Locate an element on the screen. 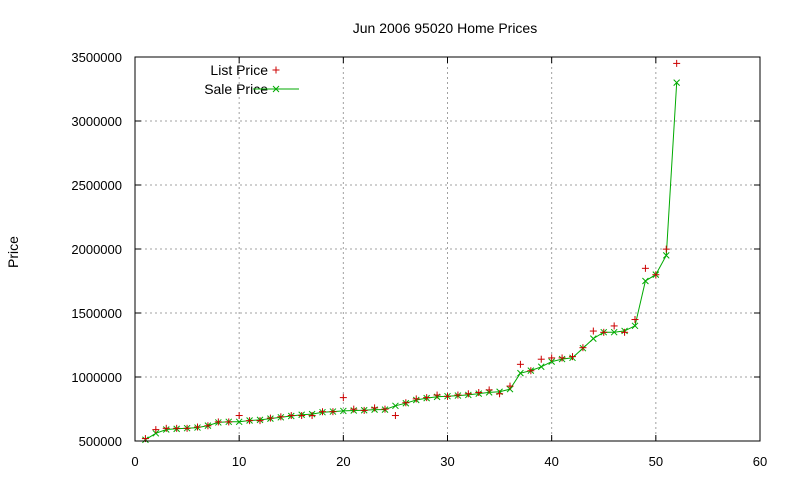  x-tick-label: 50 is located at coordinates (656, 461).